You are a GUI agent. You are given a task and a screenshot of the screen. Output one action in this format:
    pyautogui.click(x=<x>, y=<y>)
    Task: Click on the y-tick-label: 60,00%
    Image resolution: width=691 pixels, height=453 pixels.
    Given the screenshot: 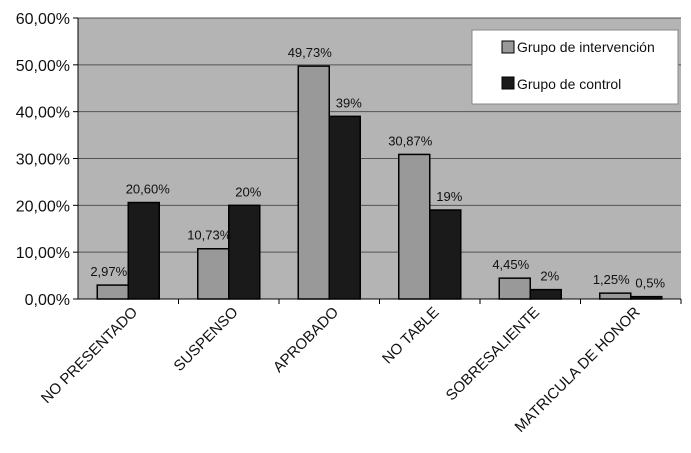 What is the action you would take?
    pyautogui.click(x=43, y=19)
    